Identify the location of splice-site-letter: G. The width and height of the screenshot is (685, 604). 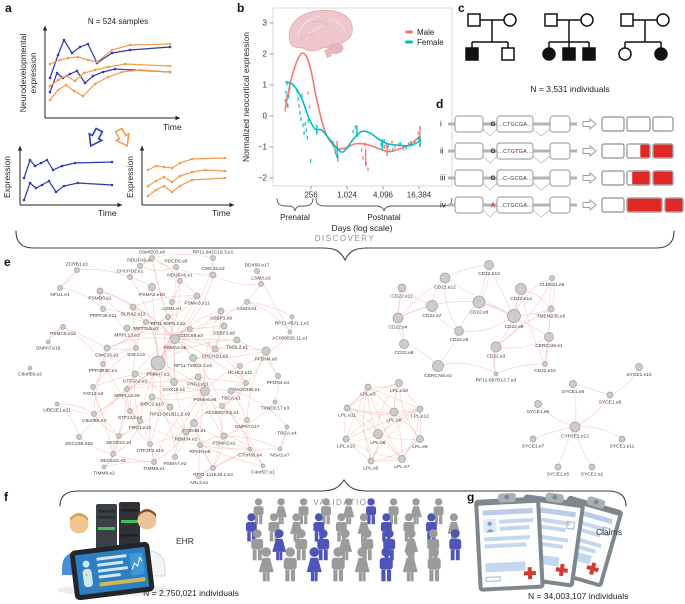
(493, 178).